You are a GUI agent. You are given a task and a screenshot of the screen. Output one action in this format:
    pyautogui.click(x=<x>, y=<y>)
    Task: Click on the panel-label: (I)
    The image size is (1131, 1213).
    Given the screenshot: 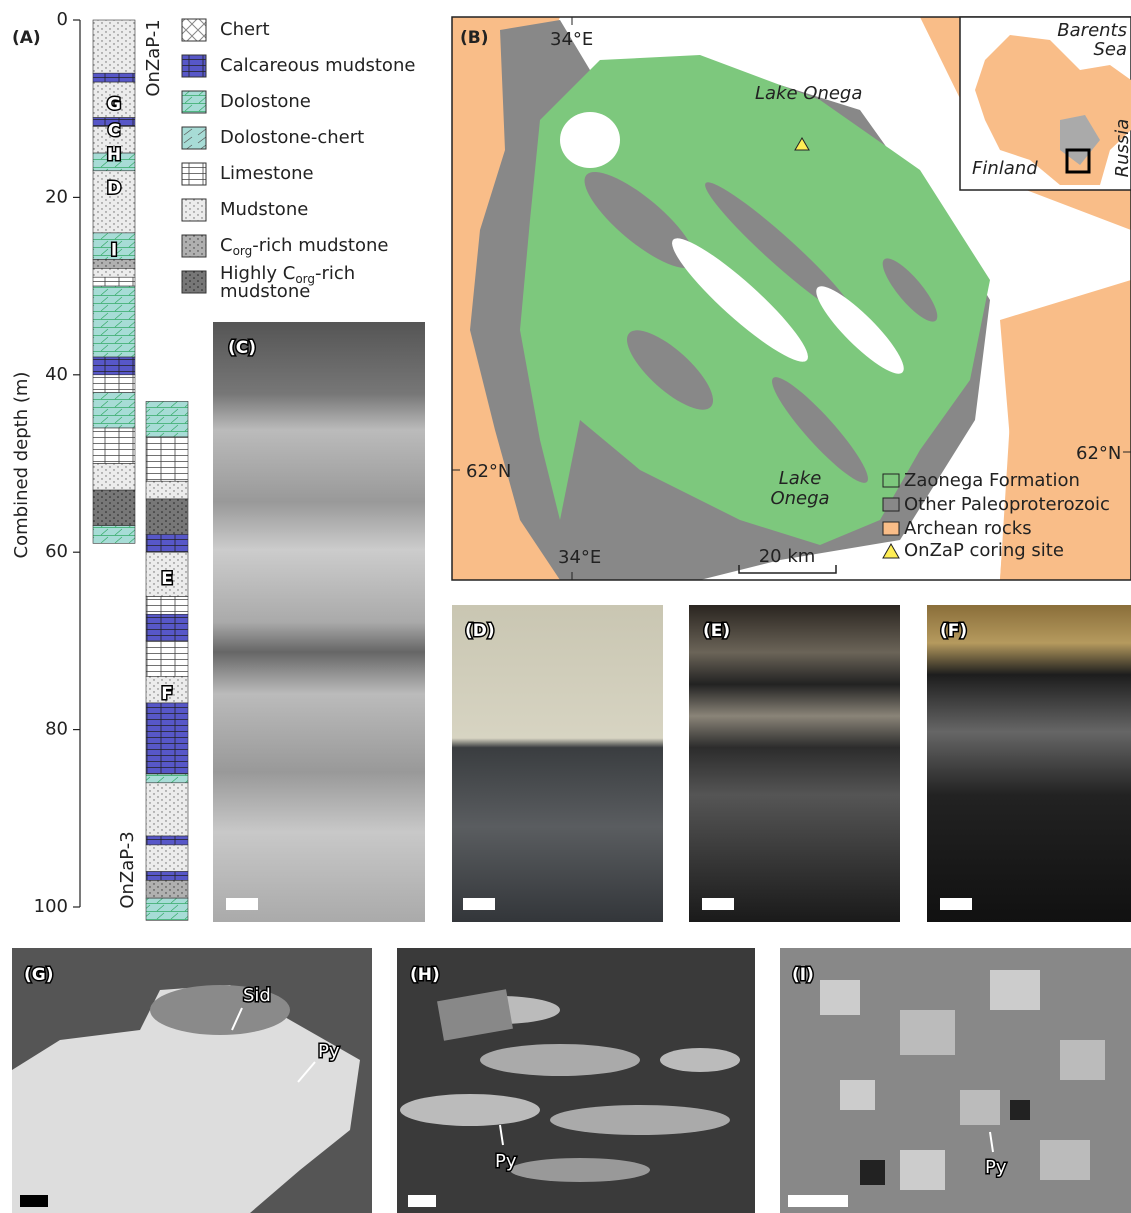 What is the action you would take?
    pyautogui.click(x=803, y=975)
    